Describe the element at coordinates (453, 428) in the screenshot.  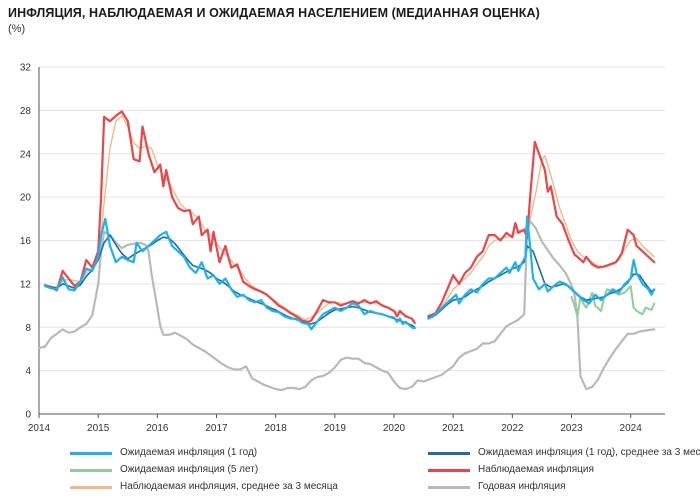
I see `x-tick-label: 2021` at that location.